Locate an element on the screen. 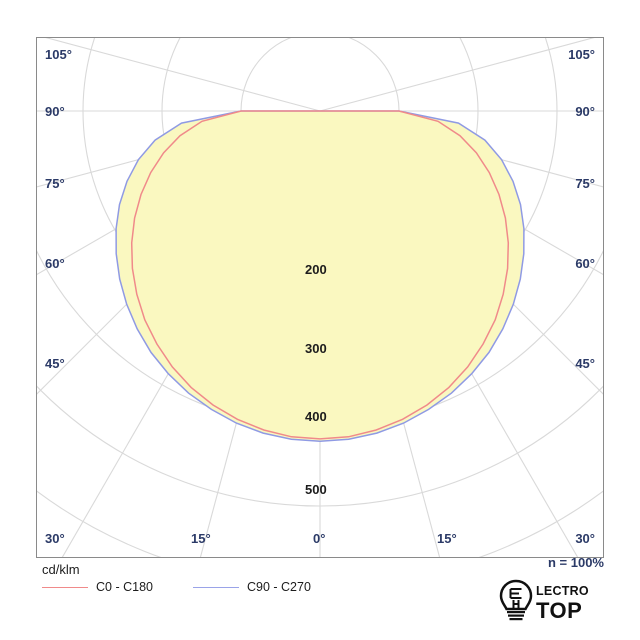 This screenshot has height=640, width=640. legend-entry-c90-c270: C90 - C270 is located at coordinates (251, 587).